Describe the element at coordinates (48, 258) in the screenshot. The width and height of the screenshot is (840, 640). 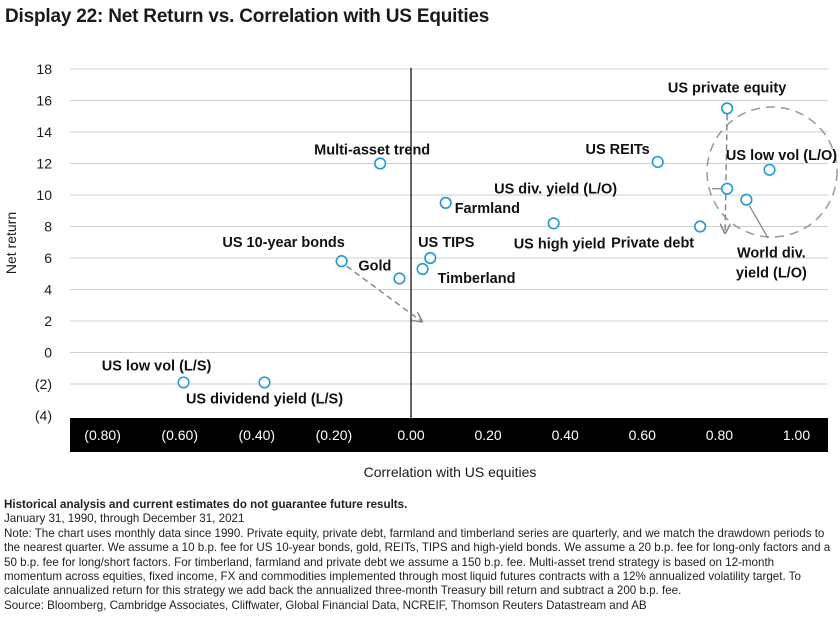
I see `y-tick-label: 6` at that location.